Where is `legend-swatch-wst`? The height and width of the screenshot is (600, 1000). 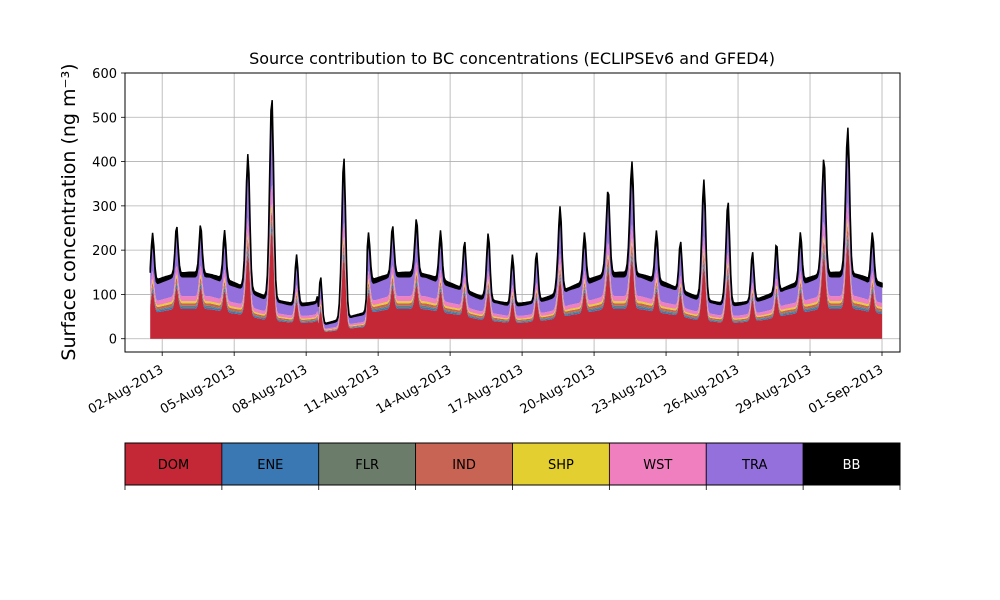 legend-swatch-wst is located at coordinates (657, 464).